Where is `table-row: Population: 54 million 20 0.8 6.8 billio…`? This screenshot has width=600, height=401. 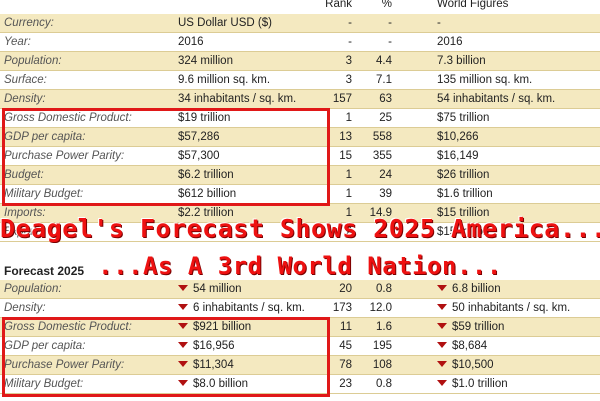 table-row: Population: 54 million 20 0.8 6.8 billio… is located at coordinates (300, 289).